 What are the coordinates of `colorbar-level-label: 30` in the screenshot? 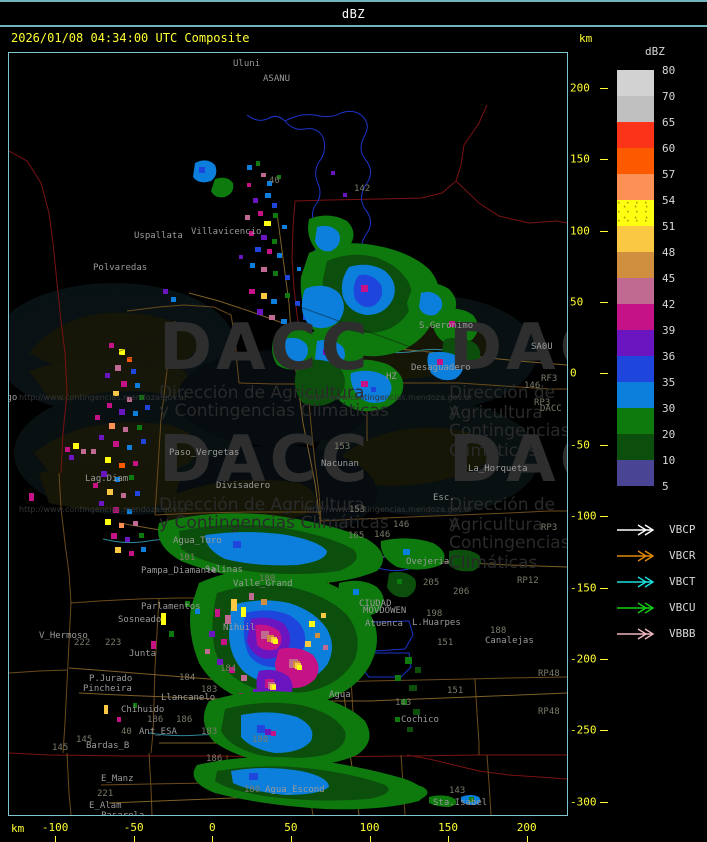 It's located at (669, 408).